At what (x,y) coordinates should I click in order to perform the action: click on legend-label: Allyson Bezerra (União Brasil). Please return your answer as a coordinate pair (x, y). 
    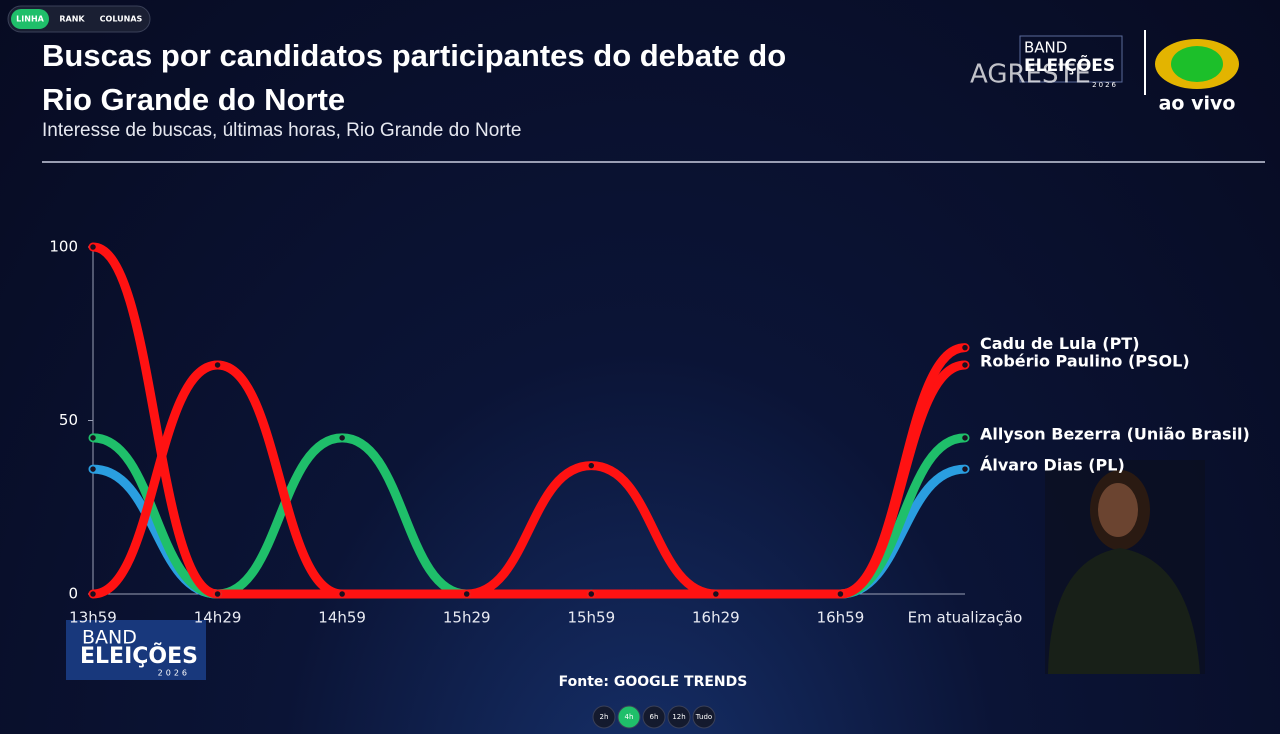
    Looking at the image, I should click on (1115, 433).